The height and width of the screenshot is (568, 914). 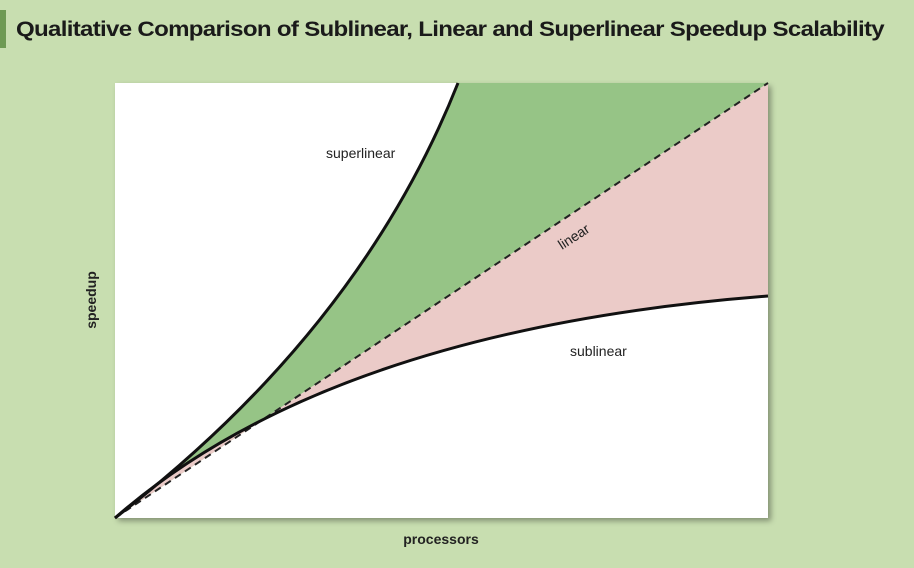 What do you see at coordinates (91, 300) in the screenshot?
I see `y-axis-label: speedup` at bounding box center [91, 300].